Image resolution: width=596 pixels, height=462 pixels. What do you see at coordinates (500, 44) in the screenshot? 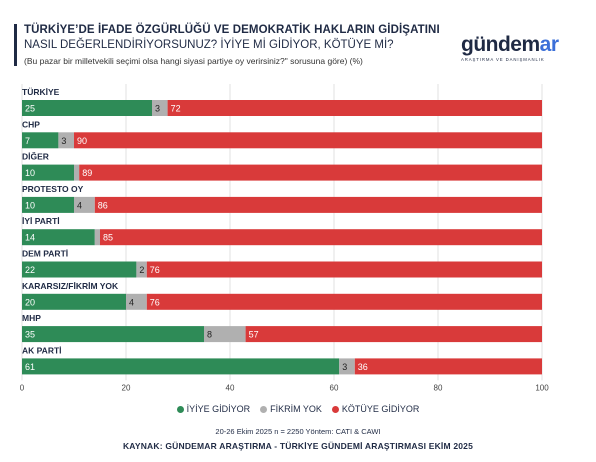
I see `logo-wordmark-prefix: gündem` at bounding box center [500, 44].